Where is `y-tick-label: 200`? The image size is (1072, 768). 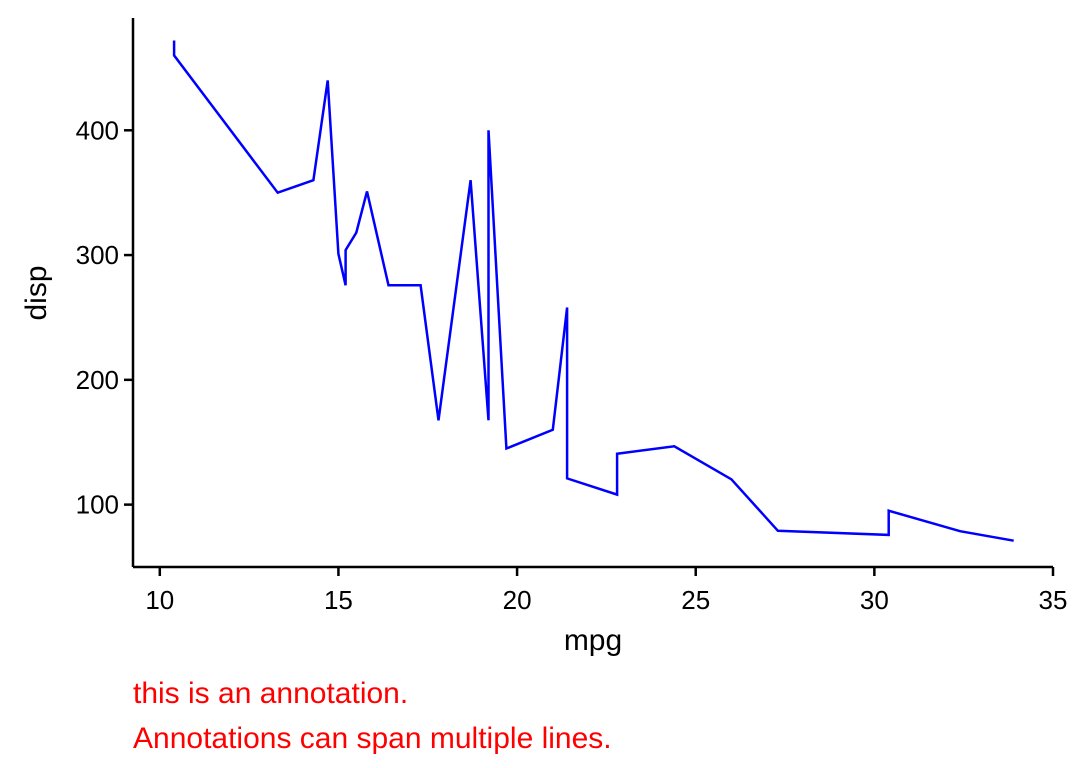 y-tick-label: 200 is located at coordinates (97, 380).